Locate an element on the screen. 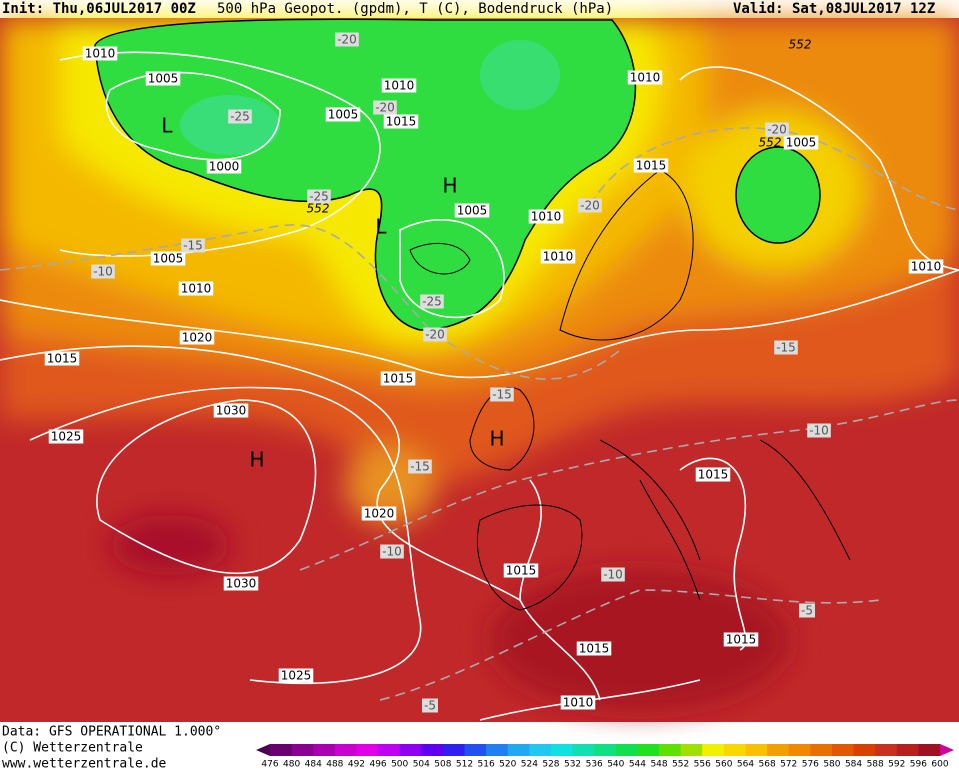 Image resolution: width=959 pixels, height=774 pixels. colorbar-label: 552 is located at coordinates (680, 765).